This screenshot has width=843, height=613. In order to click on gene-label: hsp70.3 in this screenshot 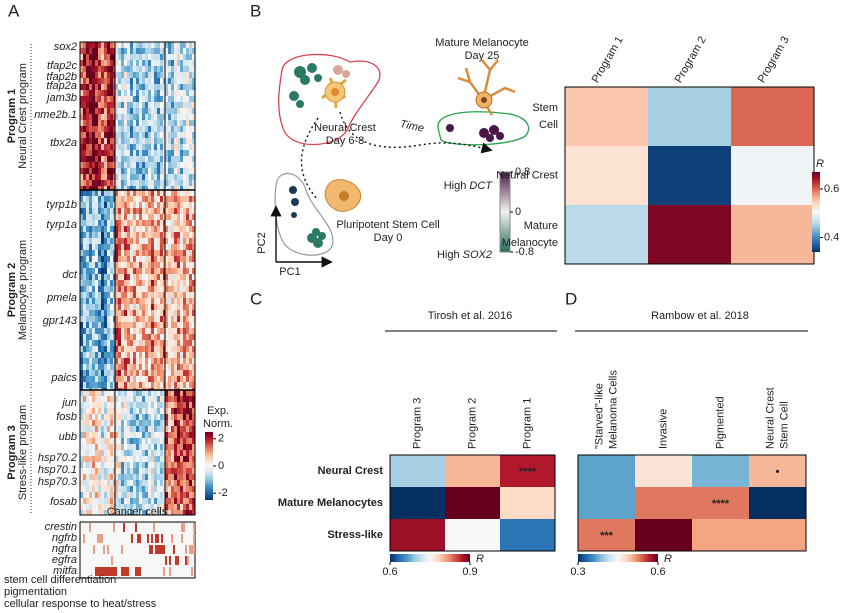, I will do `click(58, 482)`.